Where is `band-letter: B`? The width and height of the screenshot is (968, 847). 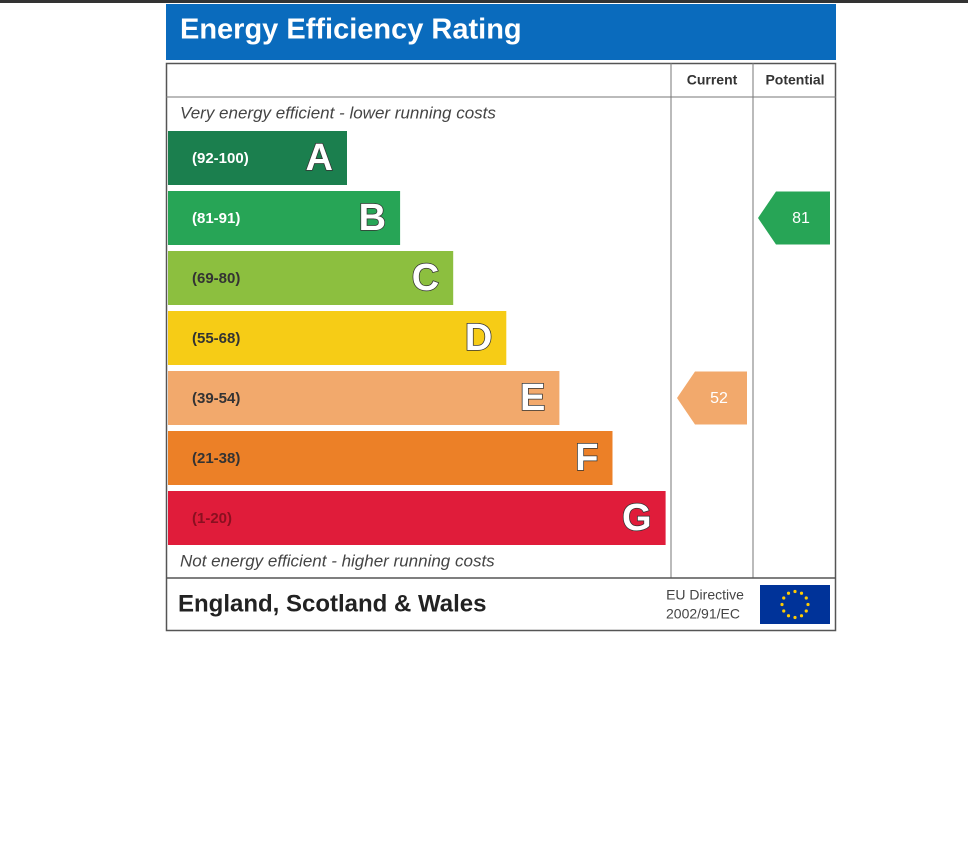 band-letter: B is located at coordinates (372, 218).